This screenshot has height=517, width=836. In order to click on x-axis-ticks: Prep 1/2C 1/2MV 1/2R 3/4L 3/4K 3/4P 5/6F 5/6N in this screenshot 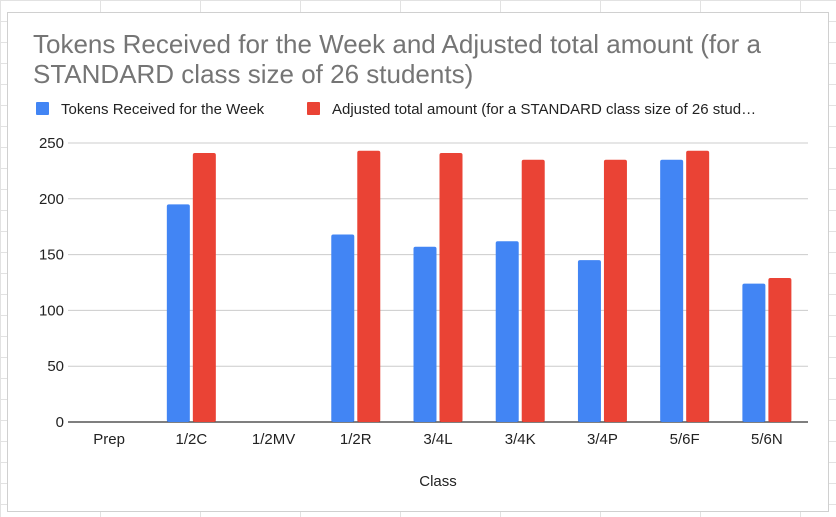, I will do `click(437, 439)`.